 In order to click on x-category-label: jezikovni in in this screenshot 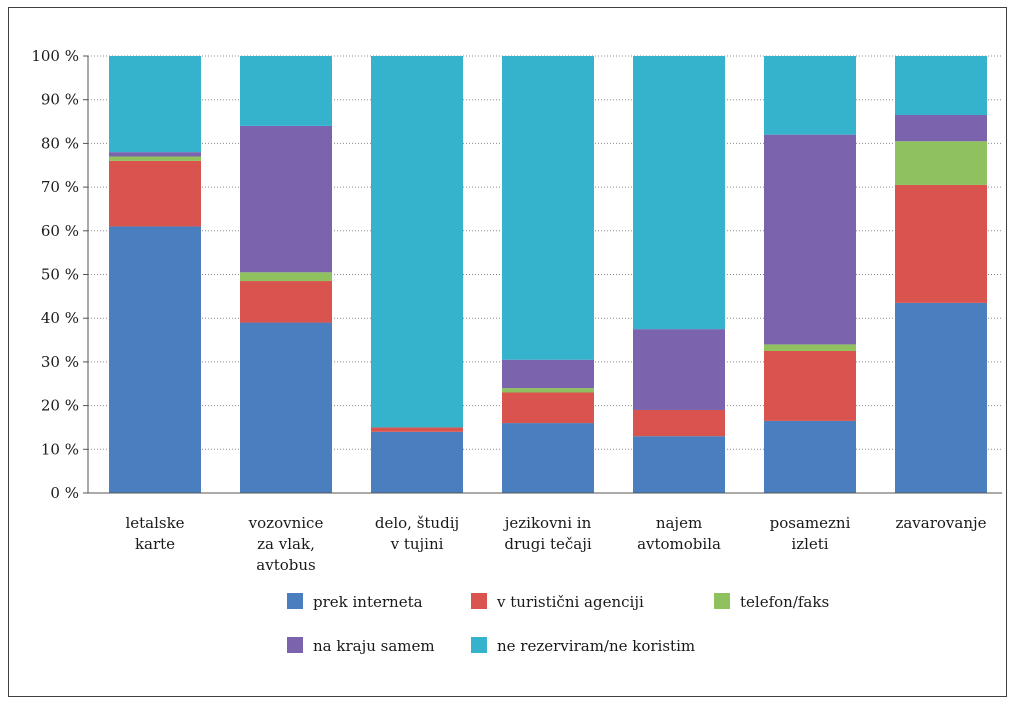, I will do `click(547, 523)`.